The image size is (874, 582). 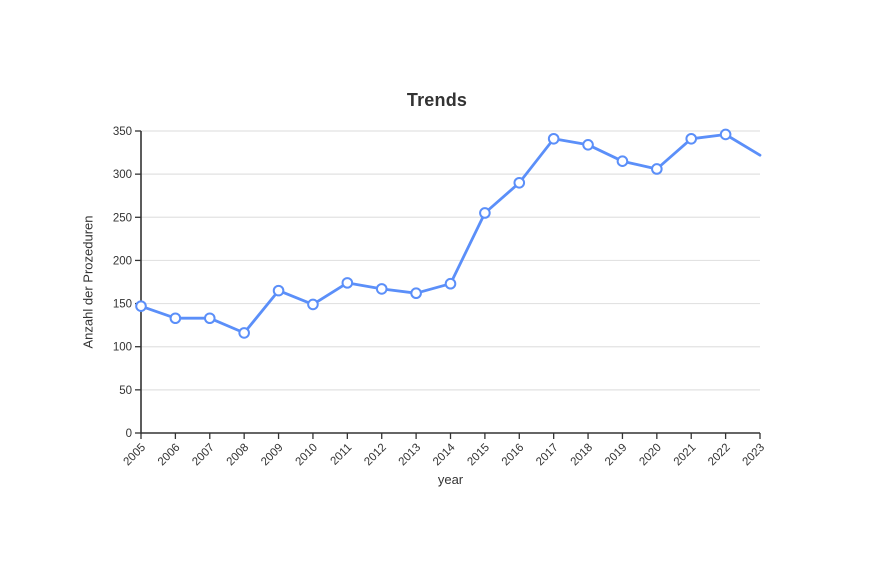 I want to click on x-tick-label: 2018, so click(x=582, y=455).